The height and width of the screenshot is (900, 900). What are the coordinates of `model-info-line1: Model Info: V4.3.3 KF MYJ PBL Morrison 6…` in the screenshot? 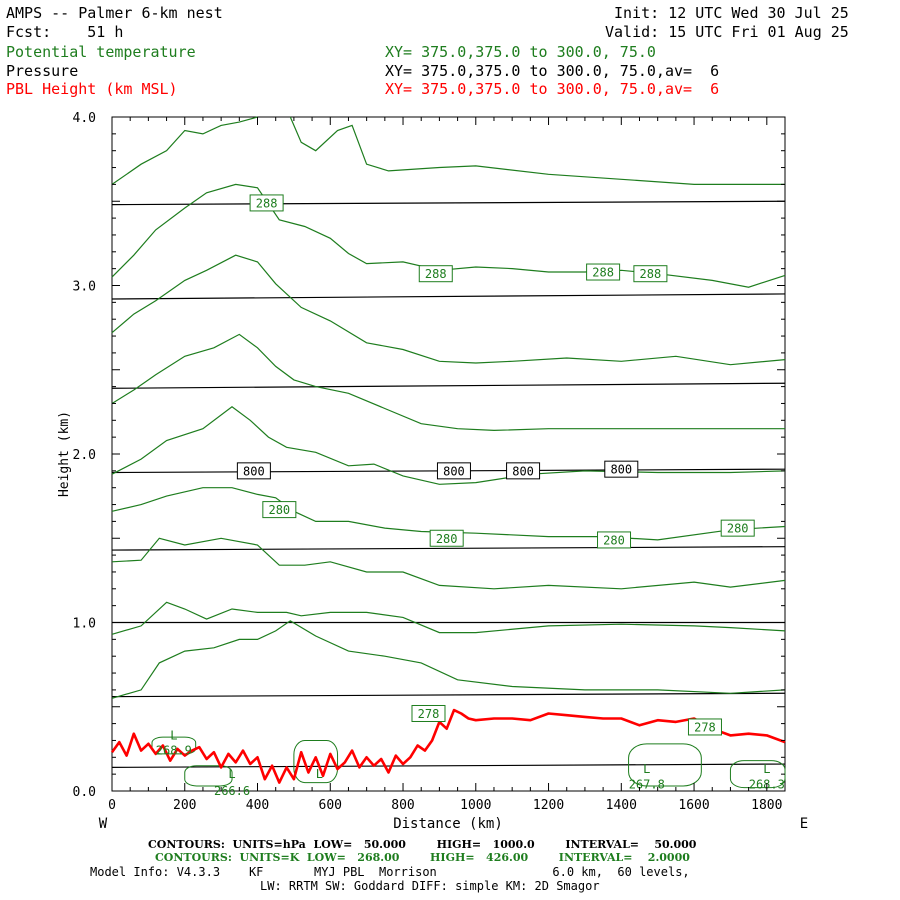 It's located at (390, 872).